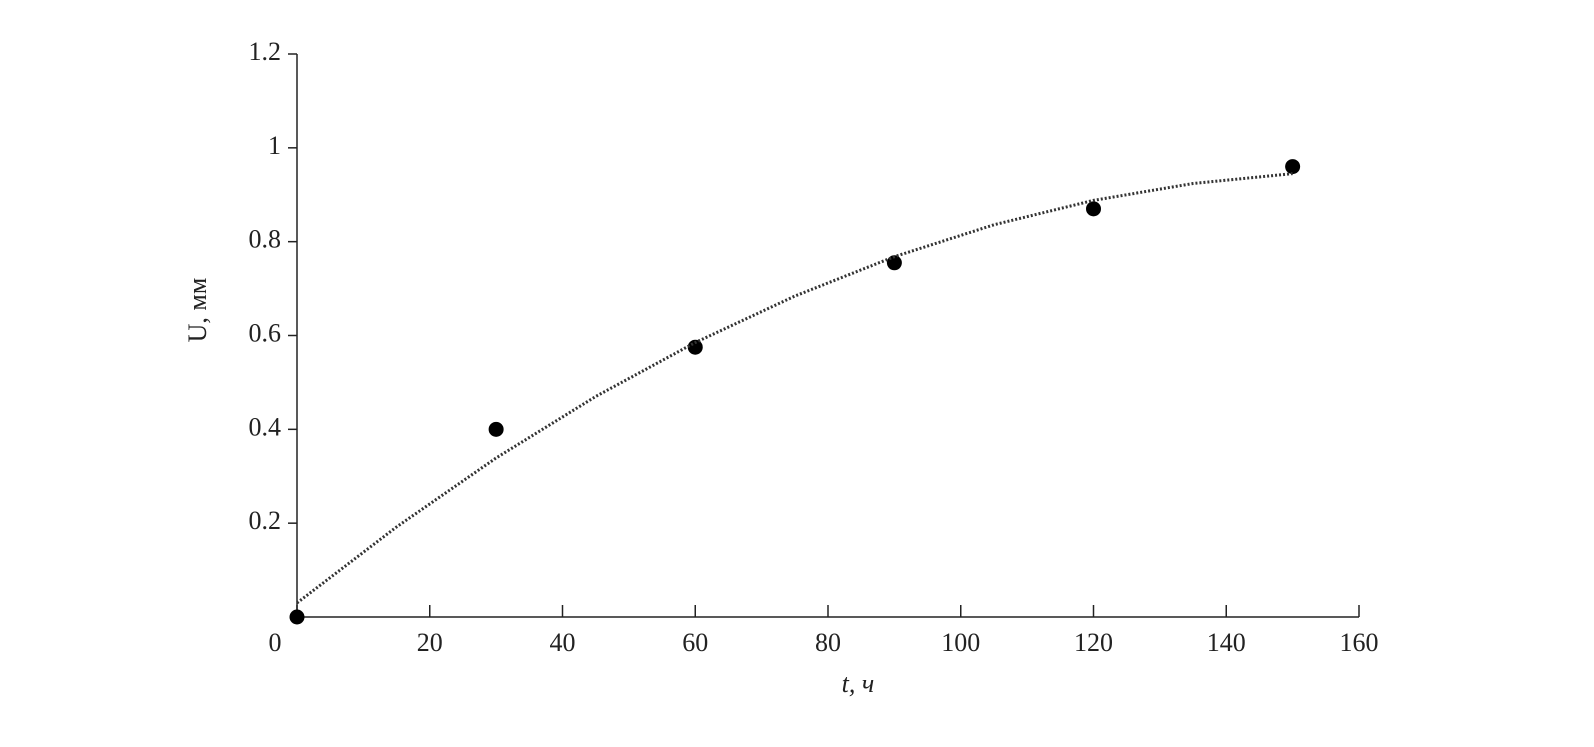 Image resolution: width=1594 pixels, height=747 pixels. I want to click on x-axis-label: t, ч, so click(858, 683).